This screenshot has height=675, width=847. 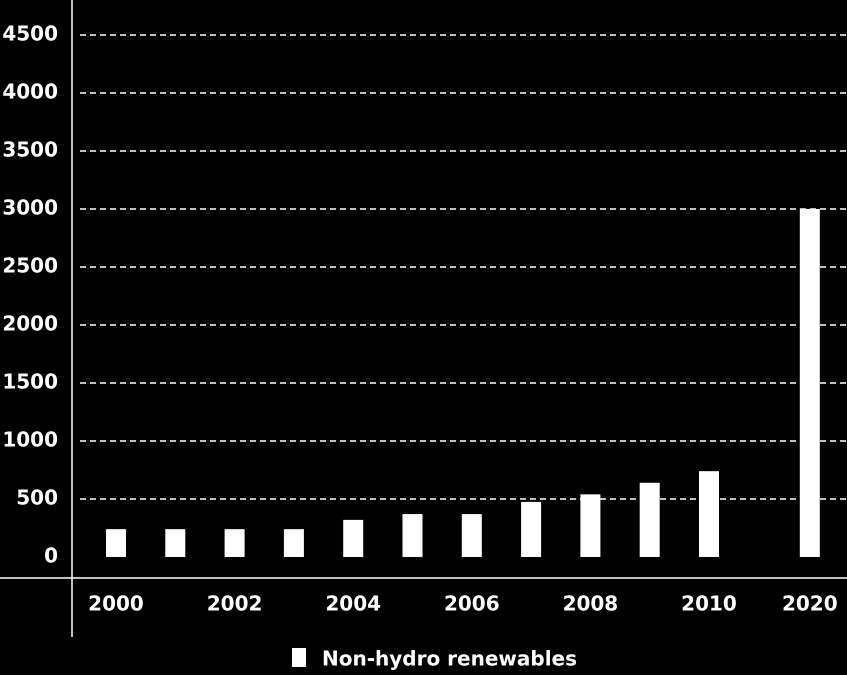 I want to click on x-tick-label: 2000, so click(x=116, y=604).